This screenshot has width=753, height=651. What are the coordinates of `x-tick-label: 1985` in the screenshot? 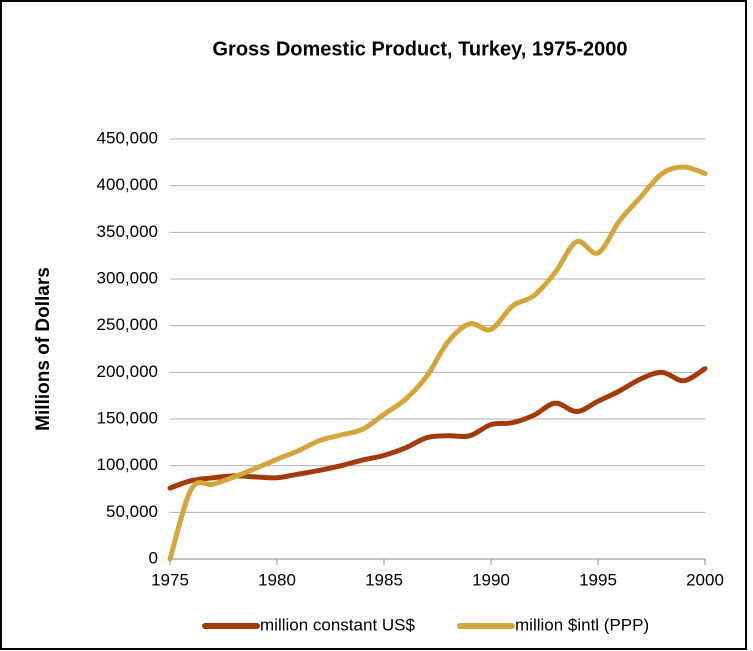 It's located at (384, 579).